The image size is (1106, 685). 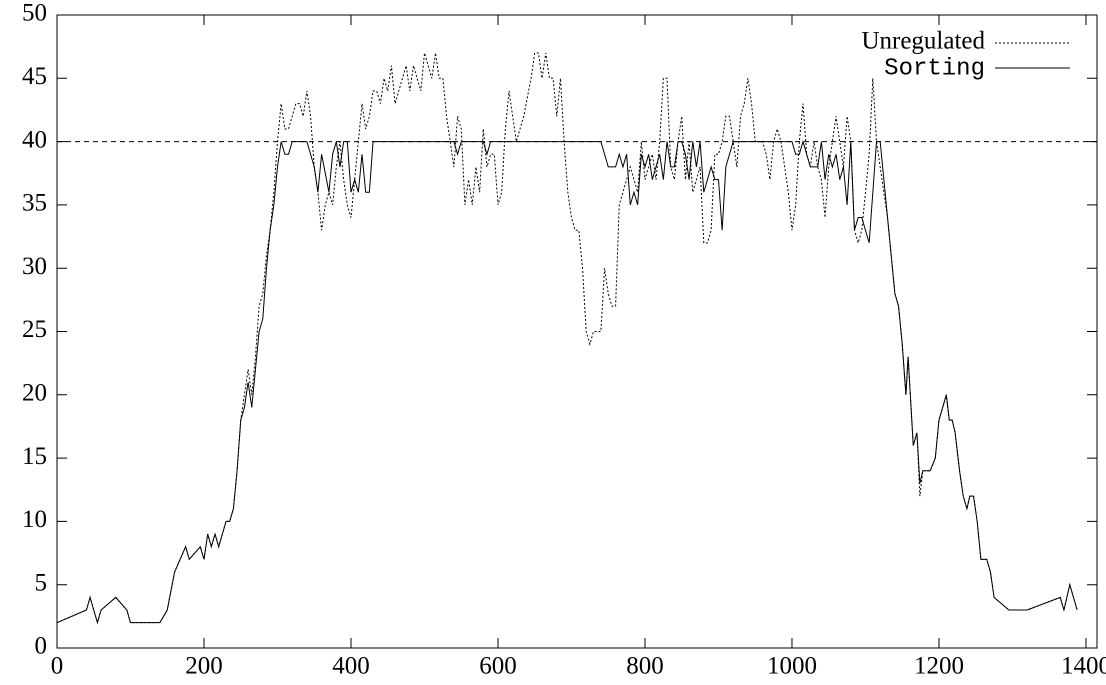 What do you see at coordinates (34, 13) in the screenshot?
I see `y-tick-label: 50` at bounding box center [34, 13].